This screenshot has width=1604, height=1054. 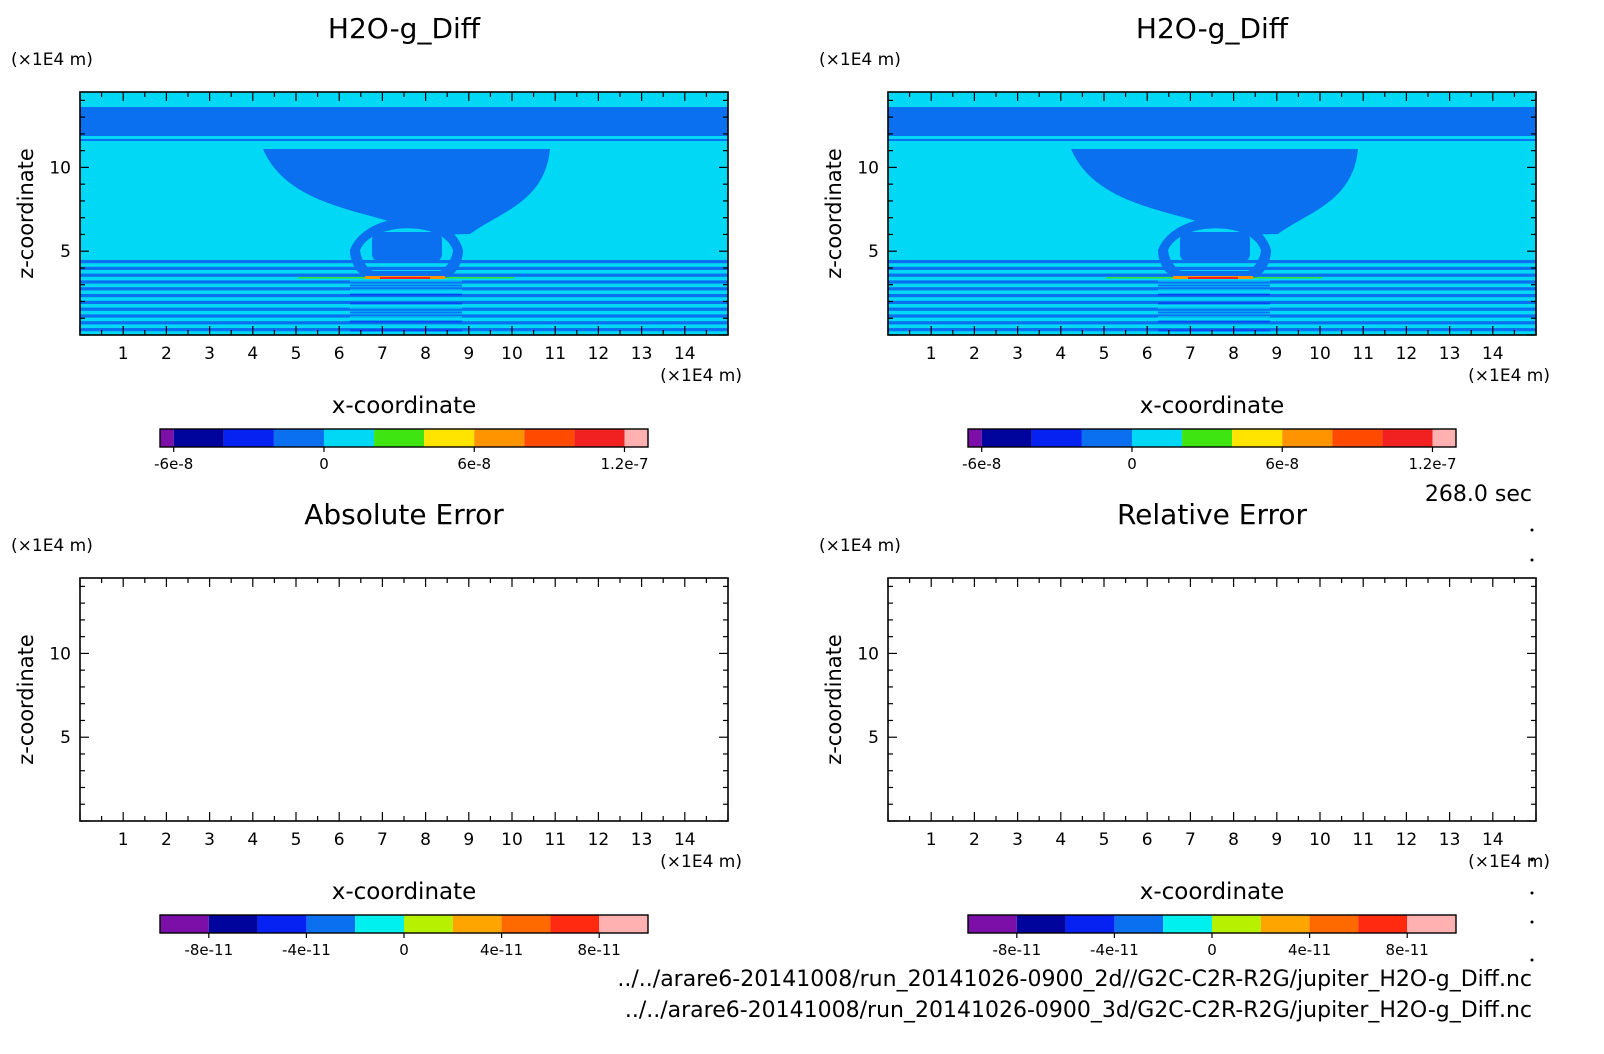 I want to click on panel-title: Relative Error, so click(x=1212, y=514).